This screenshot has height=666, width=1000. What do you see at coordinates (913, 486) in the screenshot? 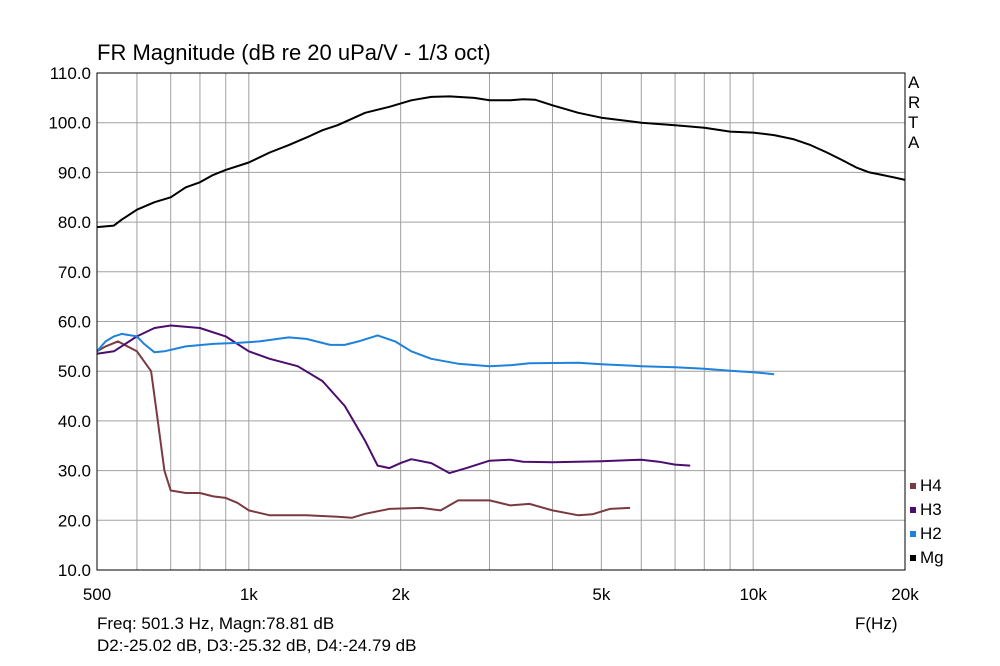
I see `legend-swatch-h4` at bounding box center [913, 486].